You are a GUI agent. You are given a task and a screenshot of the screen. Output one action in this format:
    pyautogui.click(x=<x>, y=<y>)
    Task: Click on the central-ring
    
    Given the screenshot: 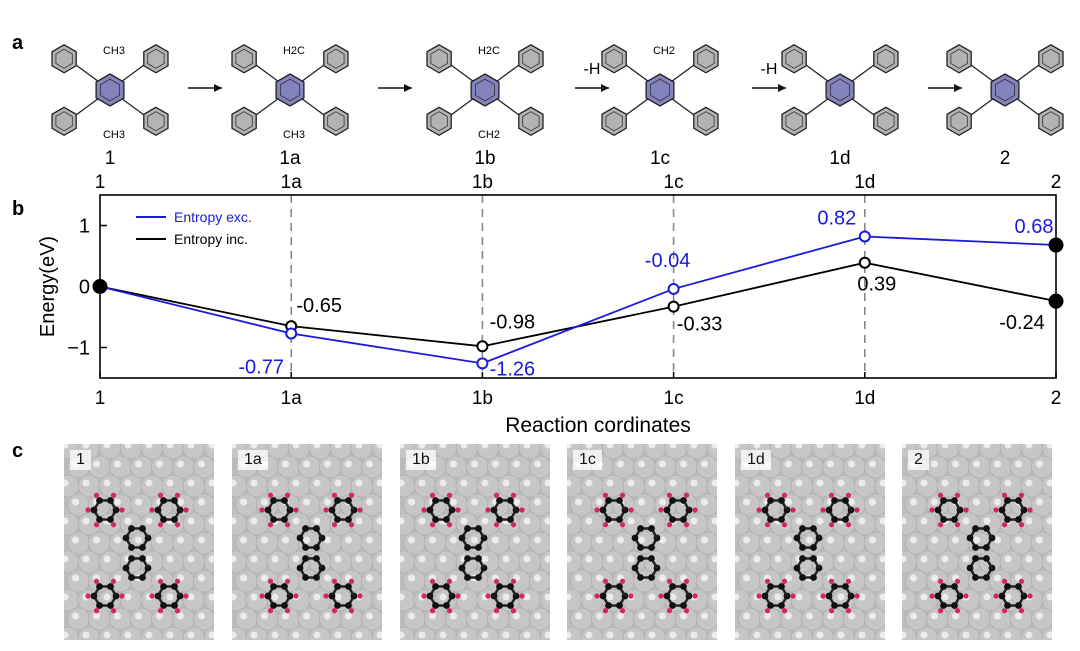 What is the action you would take?
    pyautogui.click(x=660, y=90)
    